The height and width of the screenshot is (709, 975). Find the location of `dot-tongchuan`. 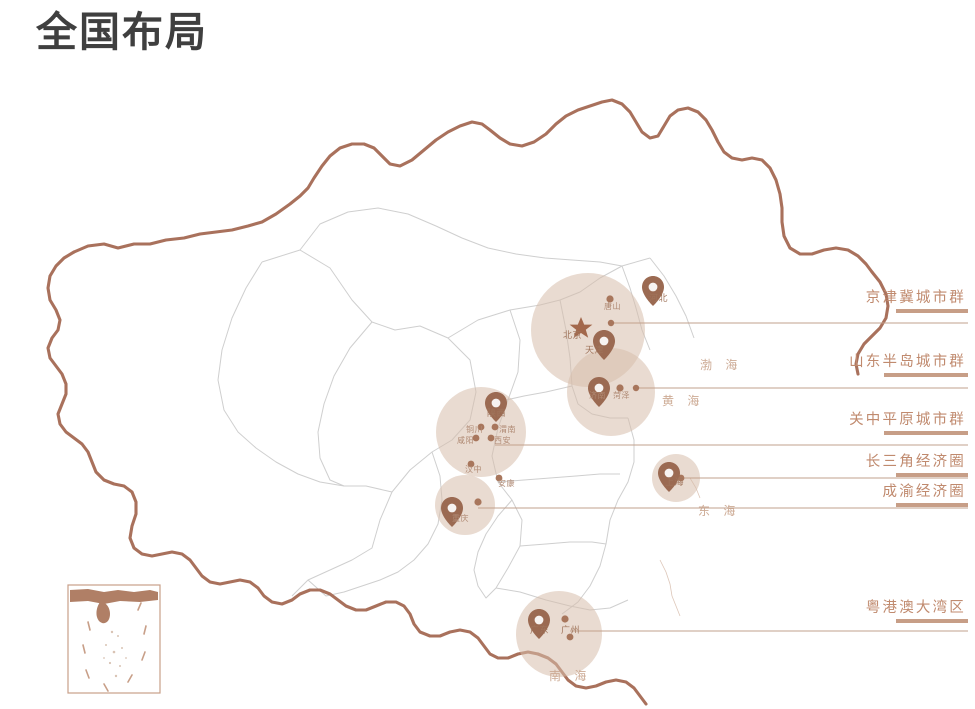

dot-tongchuan is located at coordinates (481, 427).